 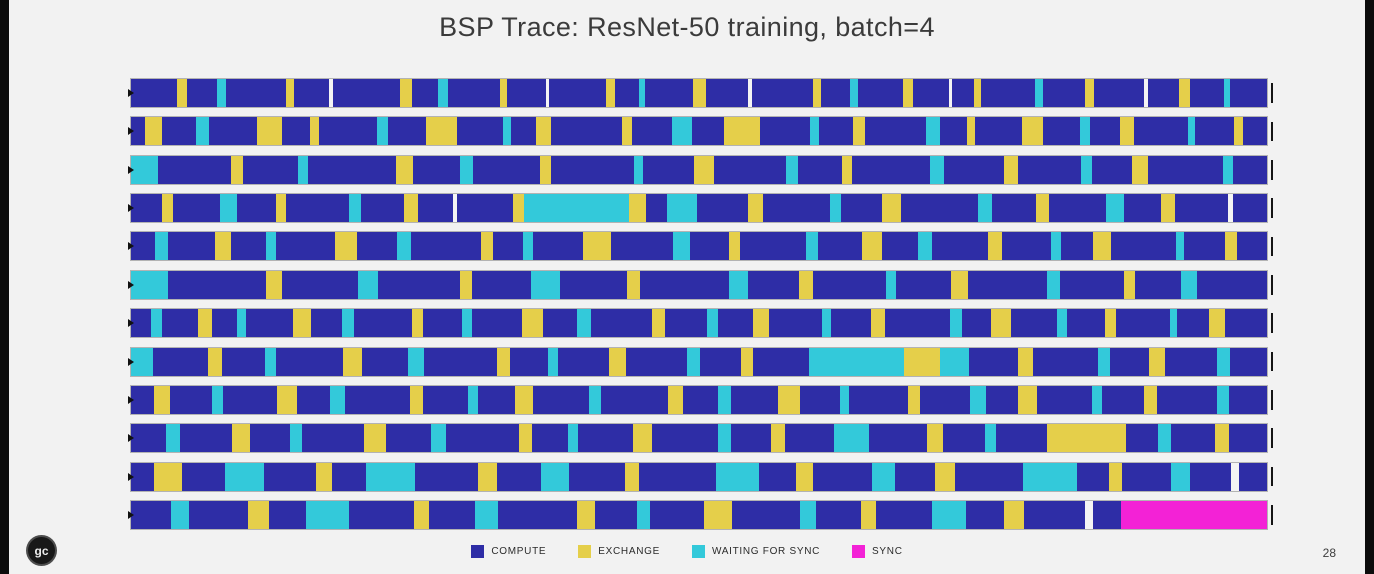 I want to click on gc-logo-icon: gc, so click(x=41, y=550).